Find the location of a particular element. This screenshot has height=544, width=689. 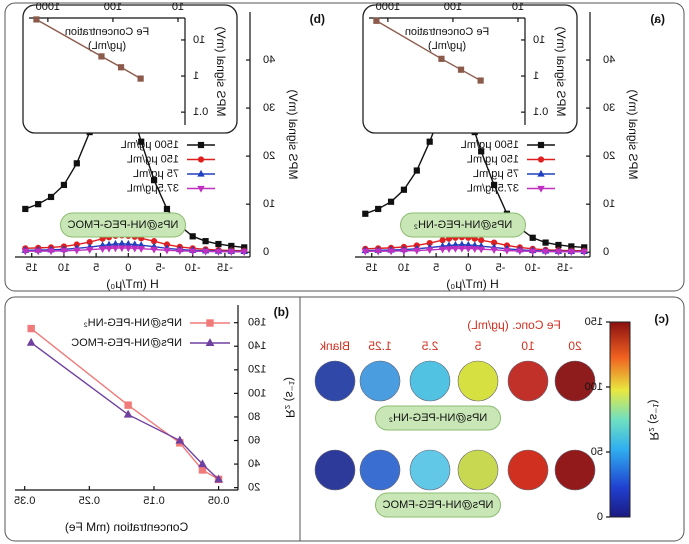

column-label: 20 is located at coordinates (575, 346).